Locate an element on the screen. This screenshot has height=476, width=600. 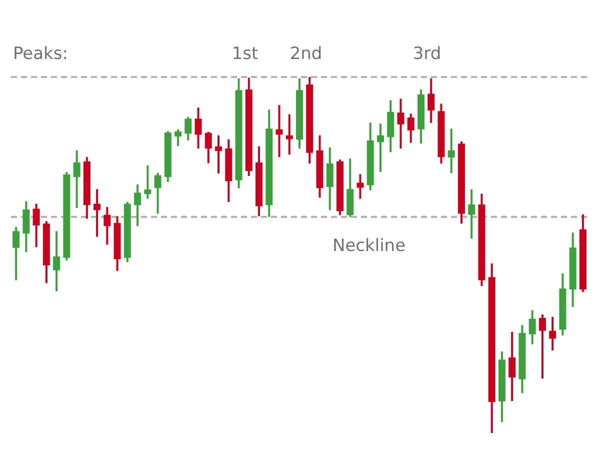
candlestick is located at coordinates (279, 131).